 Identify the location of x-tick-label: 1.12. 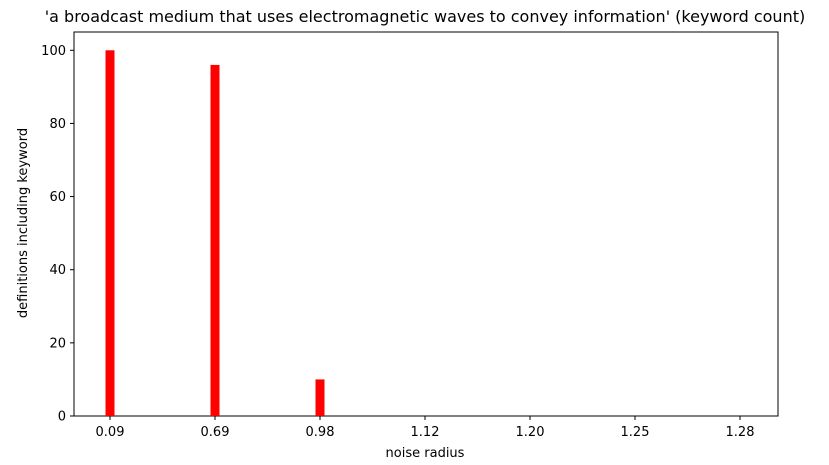
(425, 432).